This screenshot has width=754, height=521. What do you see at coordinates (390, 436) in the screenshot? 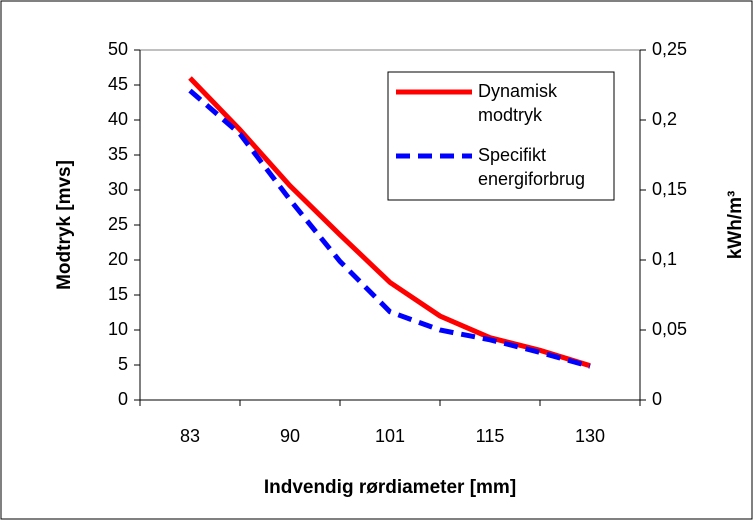
I see `x-tick-label: 101` at bounding box center [390, 436].